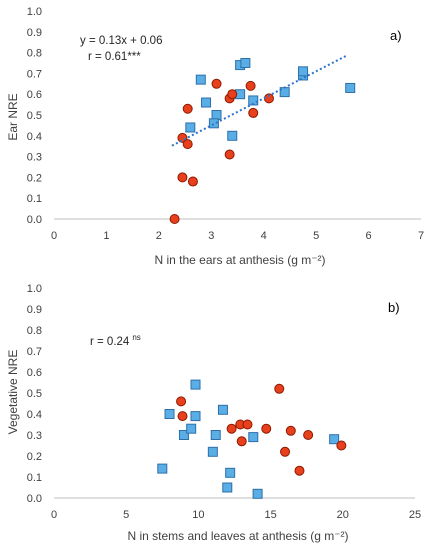 This screenshot has width=432, height=550. What do you see at coordinates (264, 236) in the screenshot?
I see `x-tick-label: 4` at bounding box center [264, 236].